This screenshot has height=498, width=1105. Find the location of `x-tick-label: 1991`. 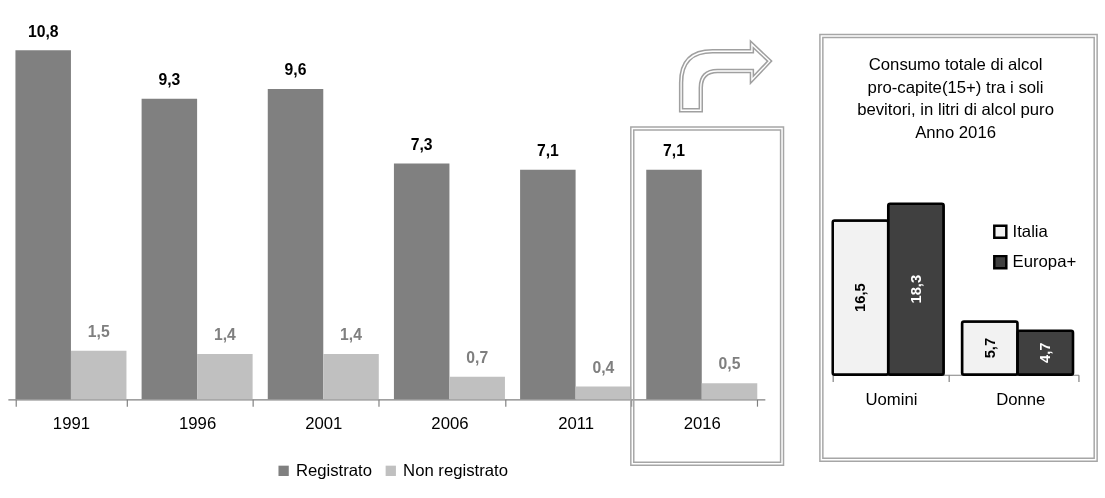

x-tick-label: 1991 is located at coordinates (71, 424).